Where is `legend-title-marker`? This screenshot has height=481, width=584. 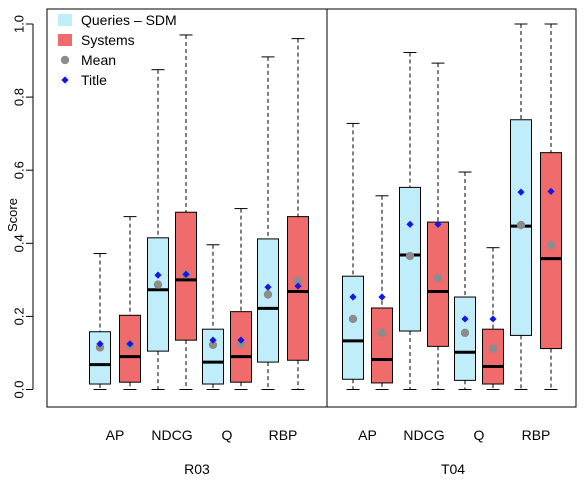 legend-title-marker is located at coordinates (65, 80).